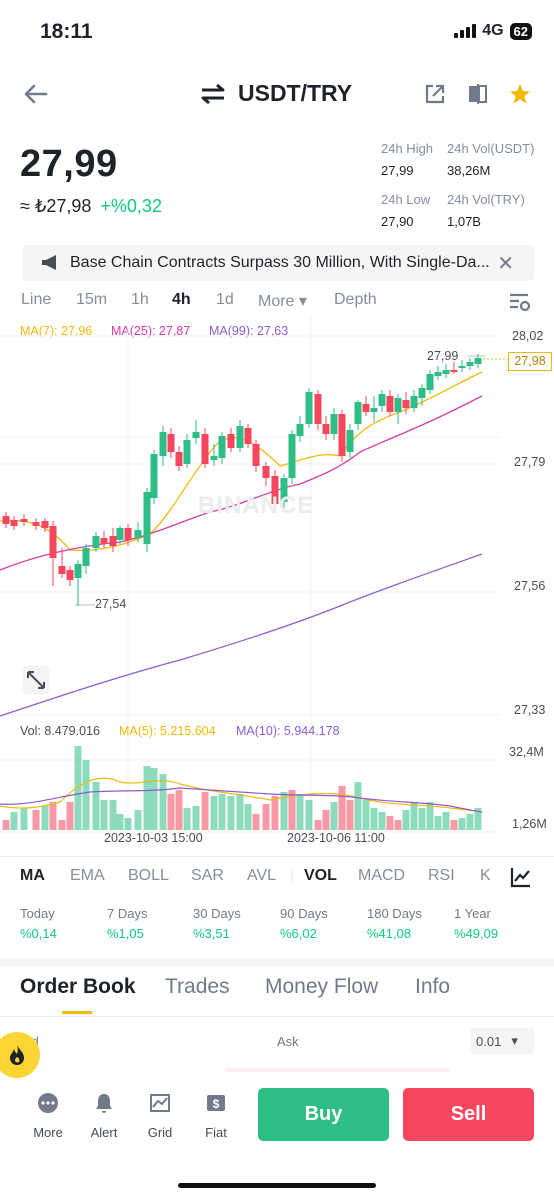 This screenshot has height=1200, width=554. Describe the element at coordinates (295, 93) in the screenshot. I see `pair-title: USDT/TRY` at that location.